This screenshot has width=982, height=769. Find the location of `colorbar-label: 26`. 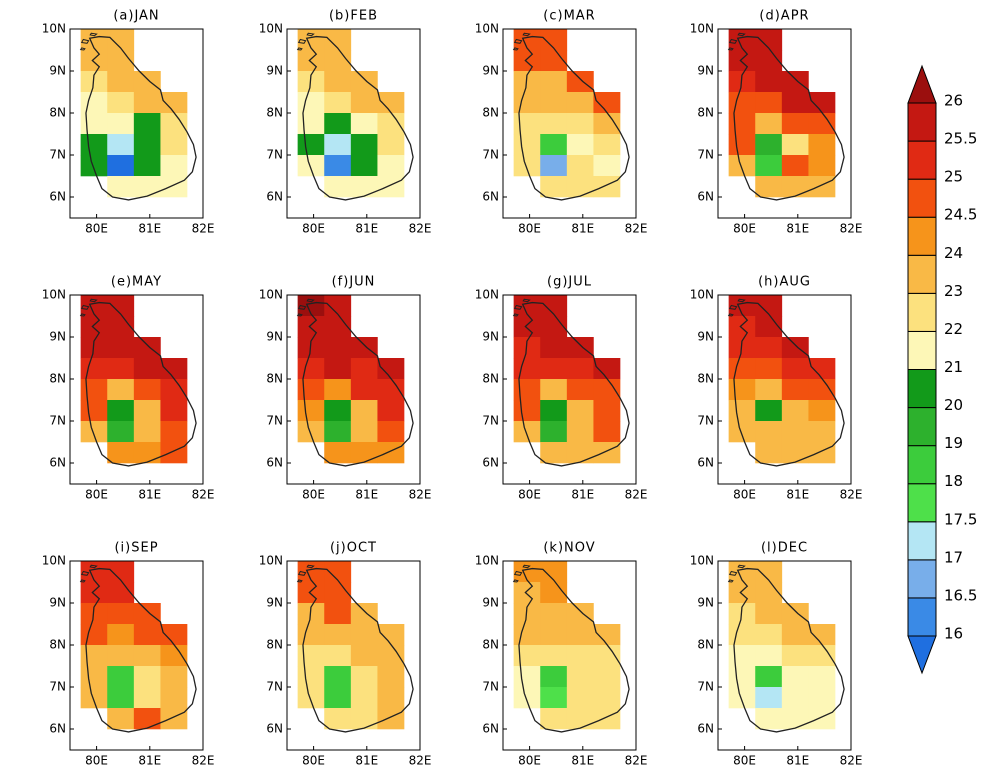

colorbar-label: 26 is located at coordinates (953, 101).